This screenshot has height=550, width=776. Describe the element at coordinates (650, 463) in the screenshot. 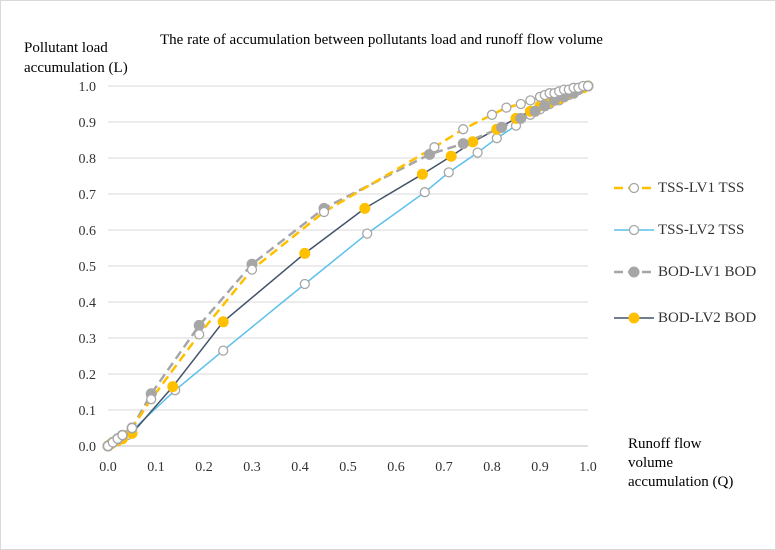

I see `x-axis-label-line-2: volume` at that location.